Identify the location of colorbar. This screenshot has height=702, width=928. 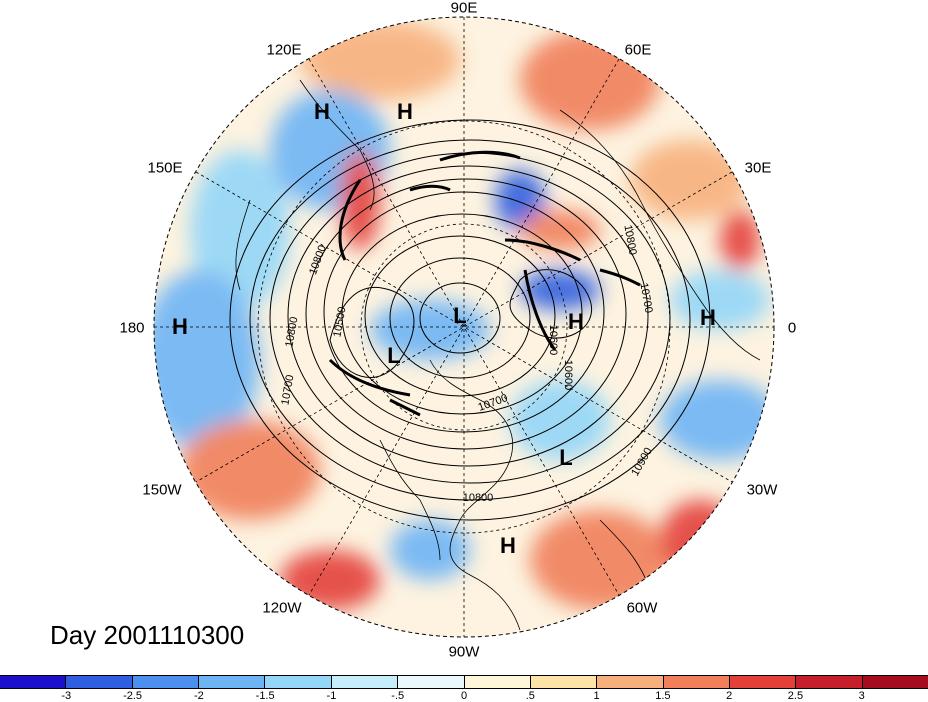
(464, 682).